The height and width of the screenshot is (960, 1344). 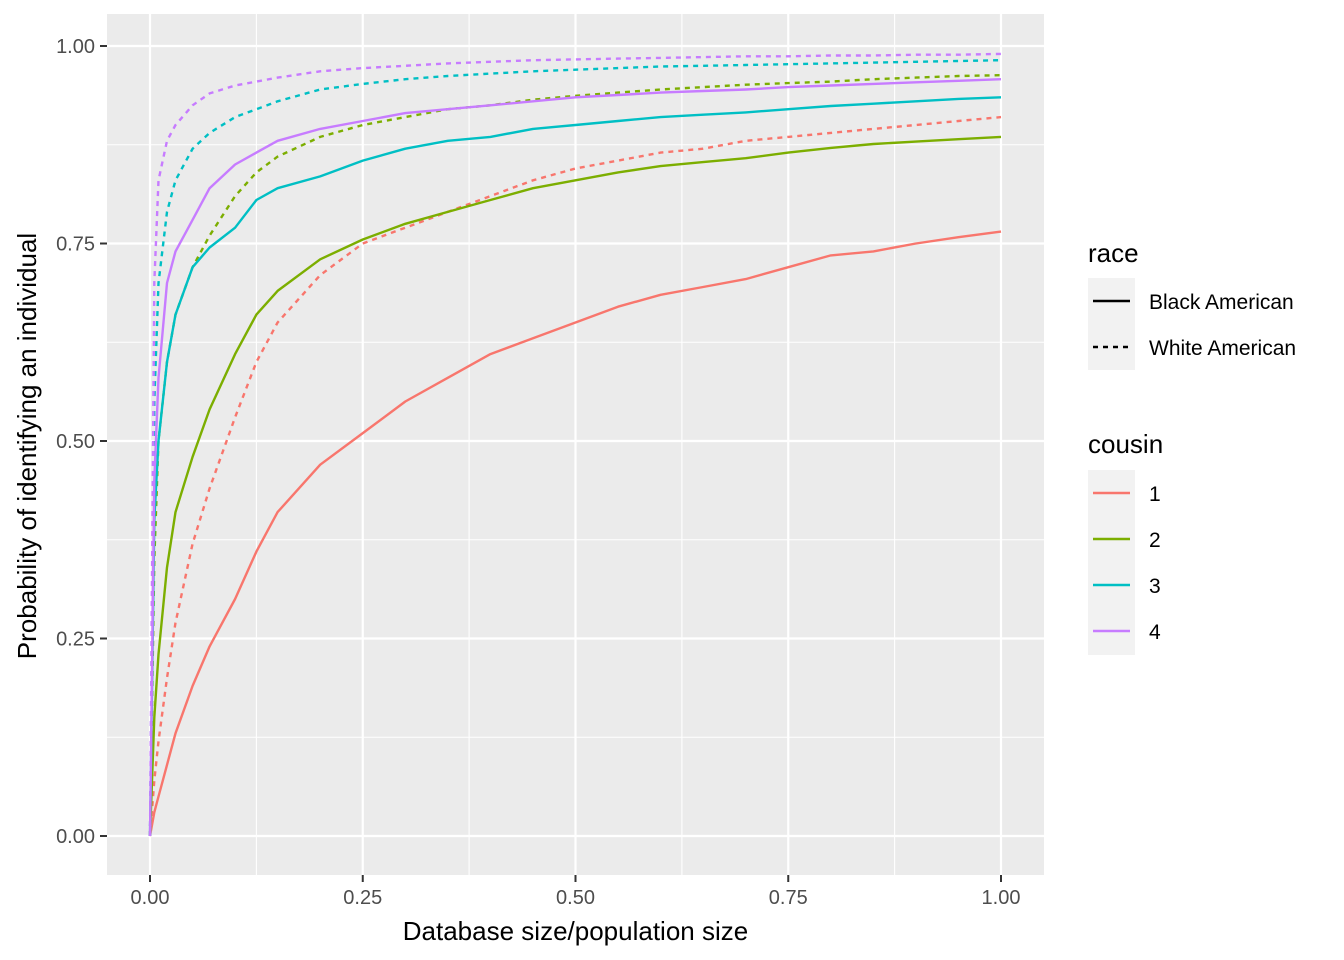 What do you see at coordinates (75, 640) in the screenshot?
I see `y-tick-label: 0.25` at bounding box center [75, 640].